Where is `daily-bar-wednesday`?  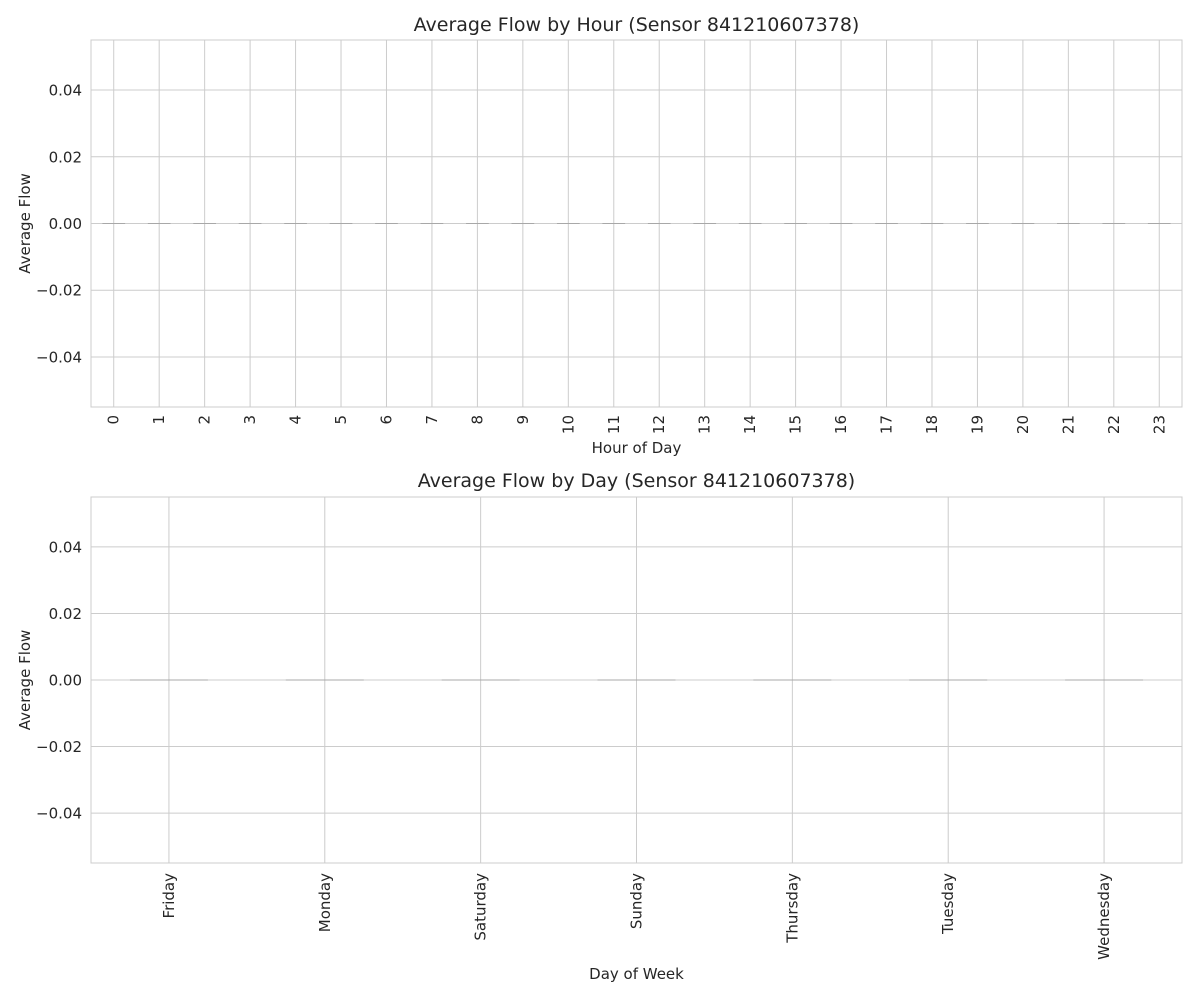
daily-bar-wednesday is located at coordinates (1104, 680).